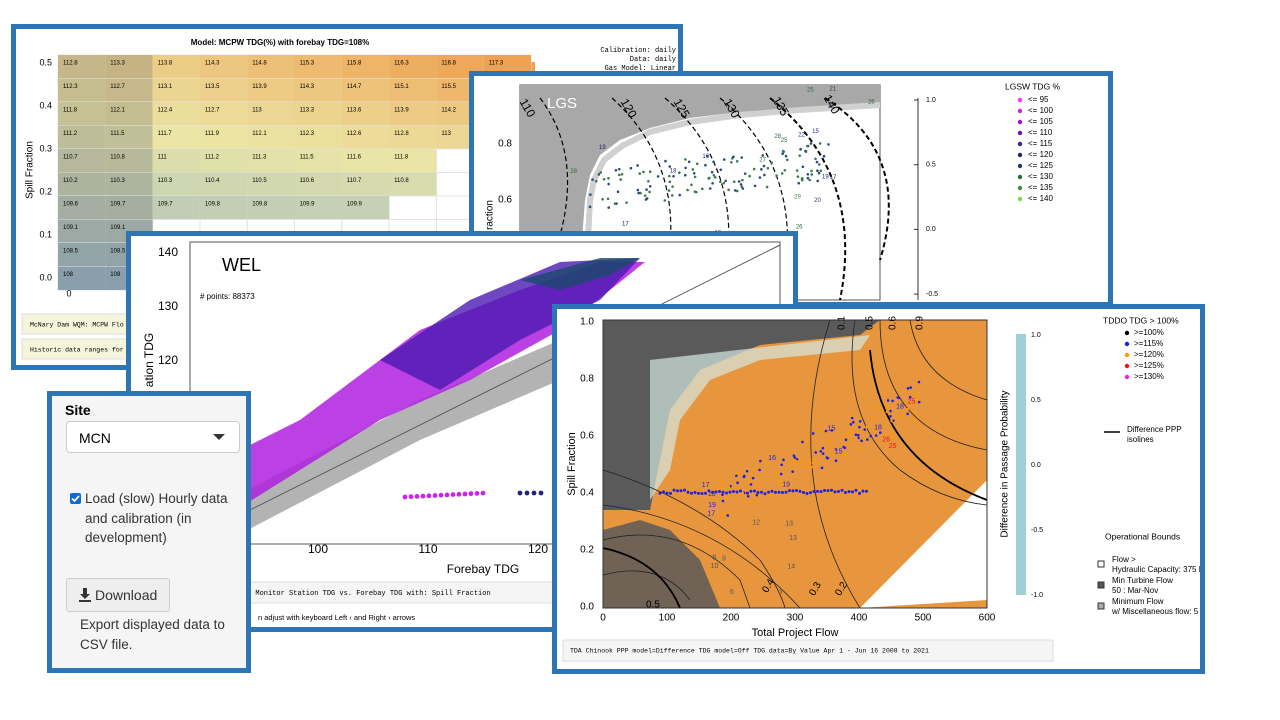 The width and height of the screenshot is (1280, 720). I want to click on bounds-key, so click(1101, 564).